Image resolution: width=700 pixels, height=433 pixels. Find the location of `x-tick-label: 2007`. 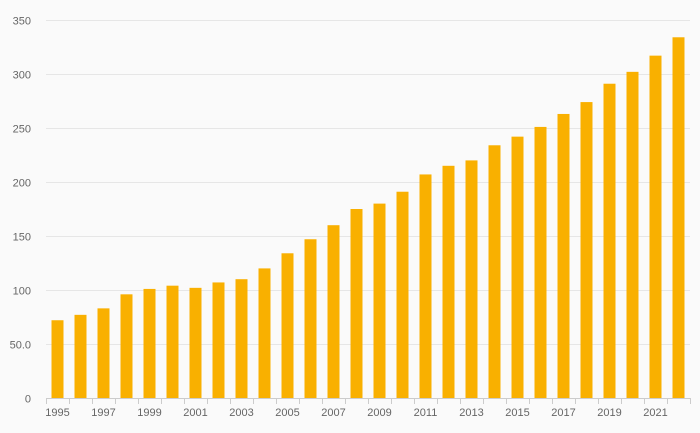

x-tick-label: 2007 is located at coordinates (333, 413).